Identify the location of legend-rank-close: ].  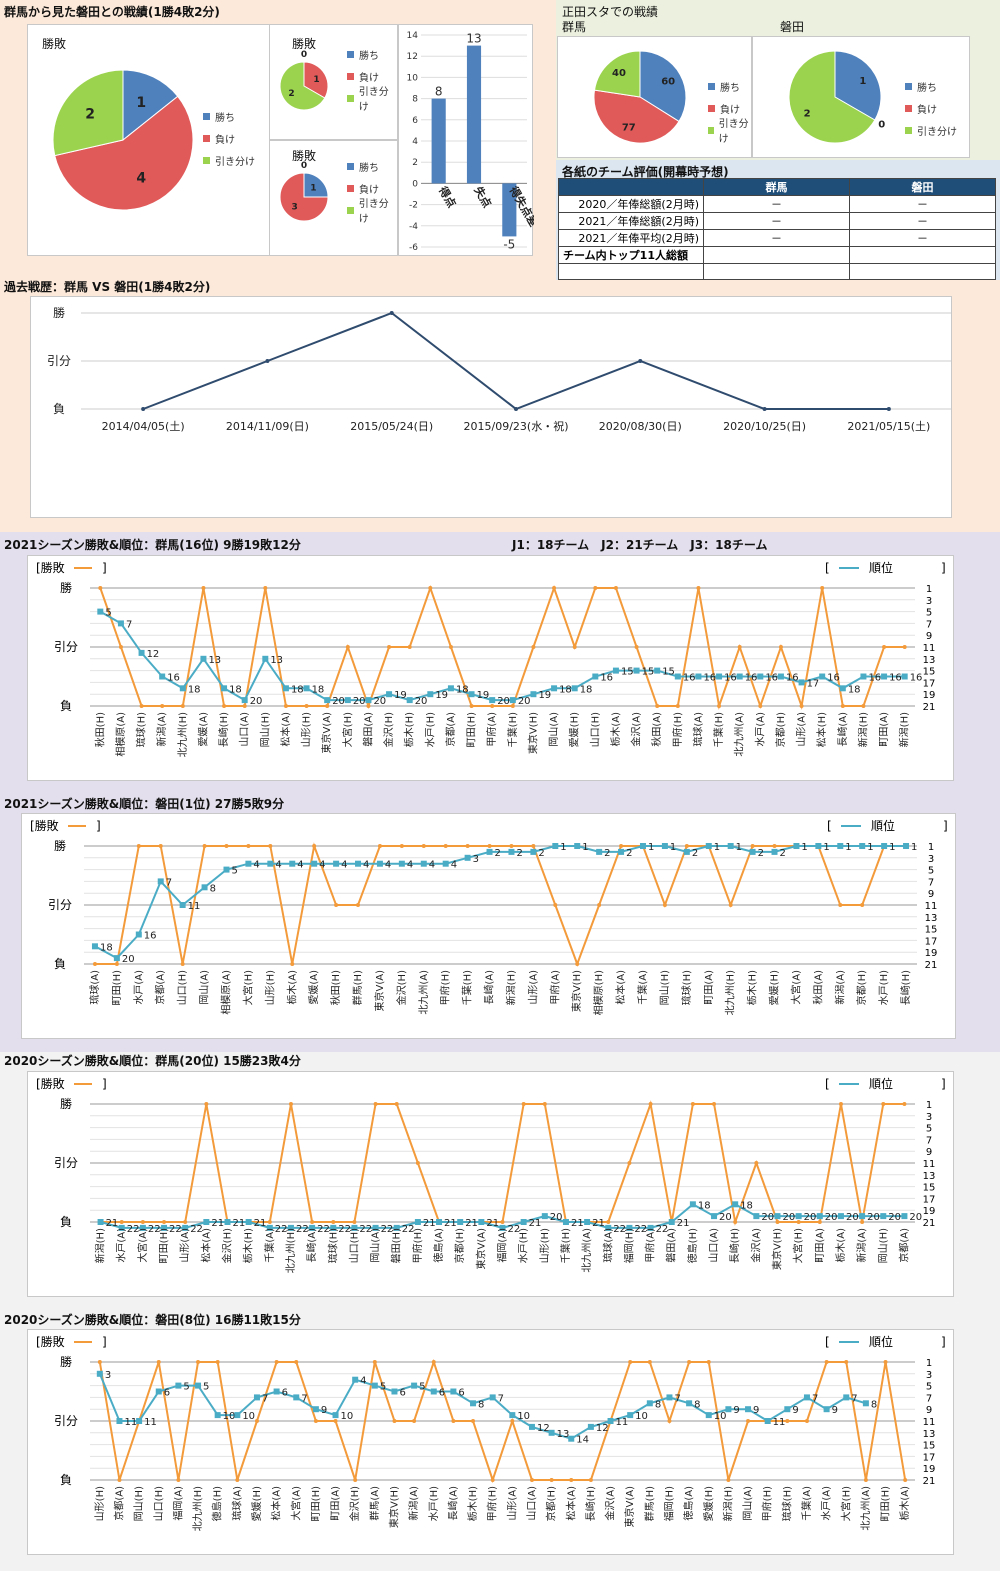
(943, 568).